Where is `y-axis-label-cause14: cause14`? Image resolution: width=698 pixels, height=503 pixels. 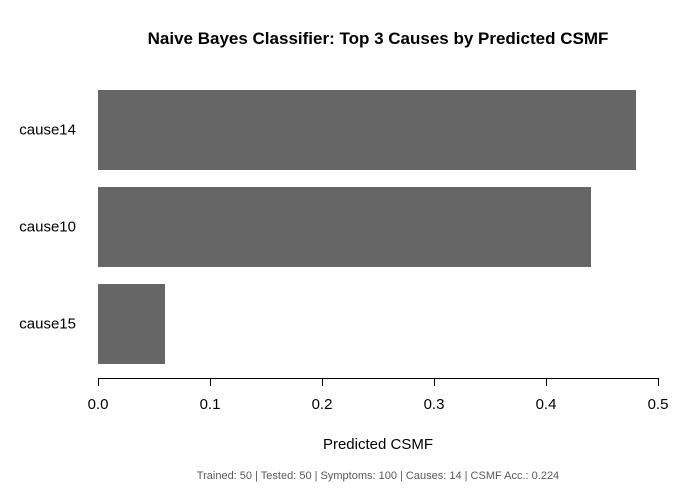
y-axis-label-cause14: cause14 is located at coordinates (47, 130).